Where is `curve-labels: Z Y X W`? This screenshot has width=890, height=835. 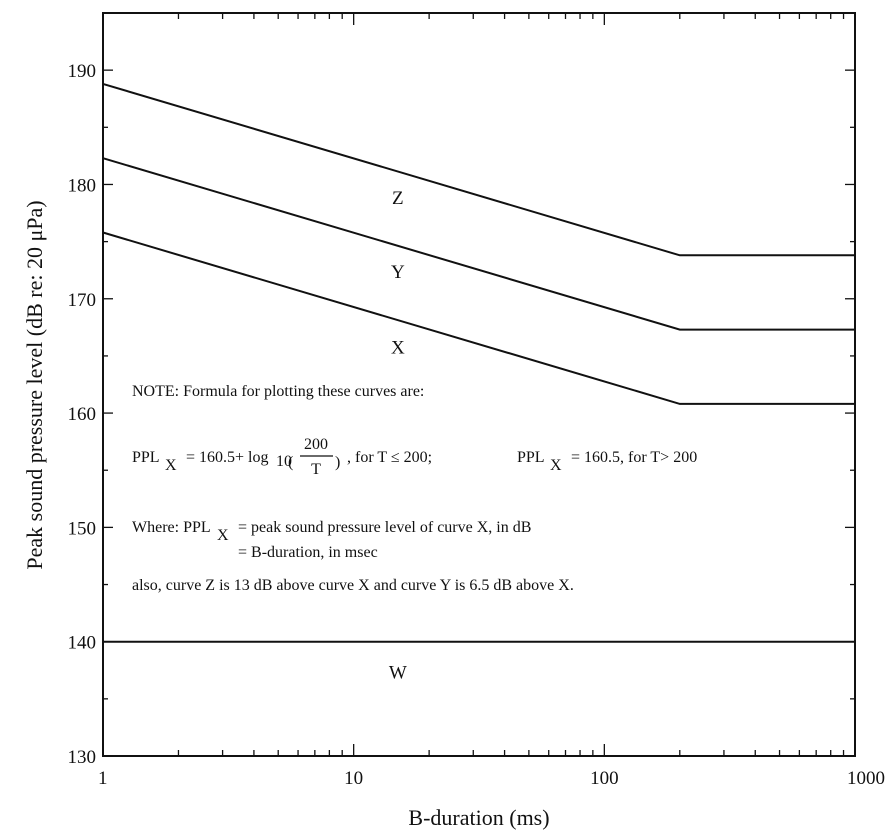
curve-labels: Z Y X W is located at coordinates (398, 435).